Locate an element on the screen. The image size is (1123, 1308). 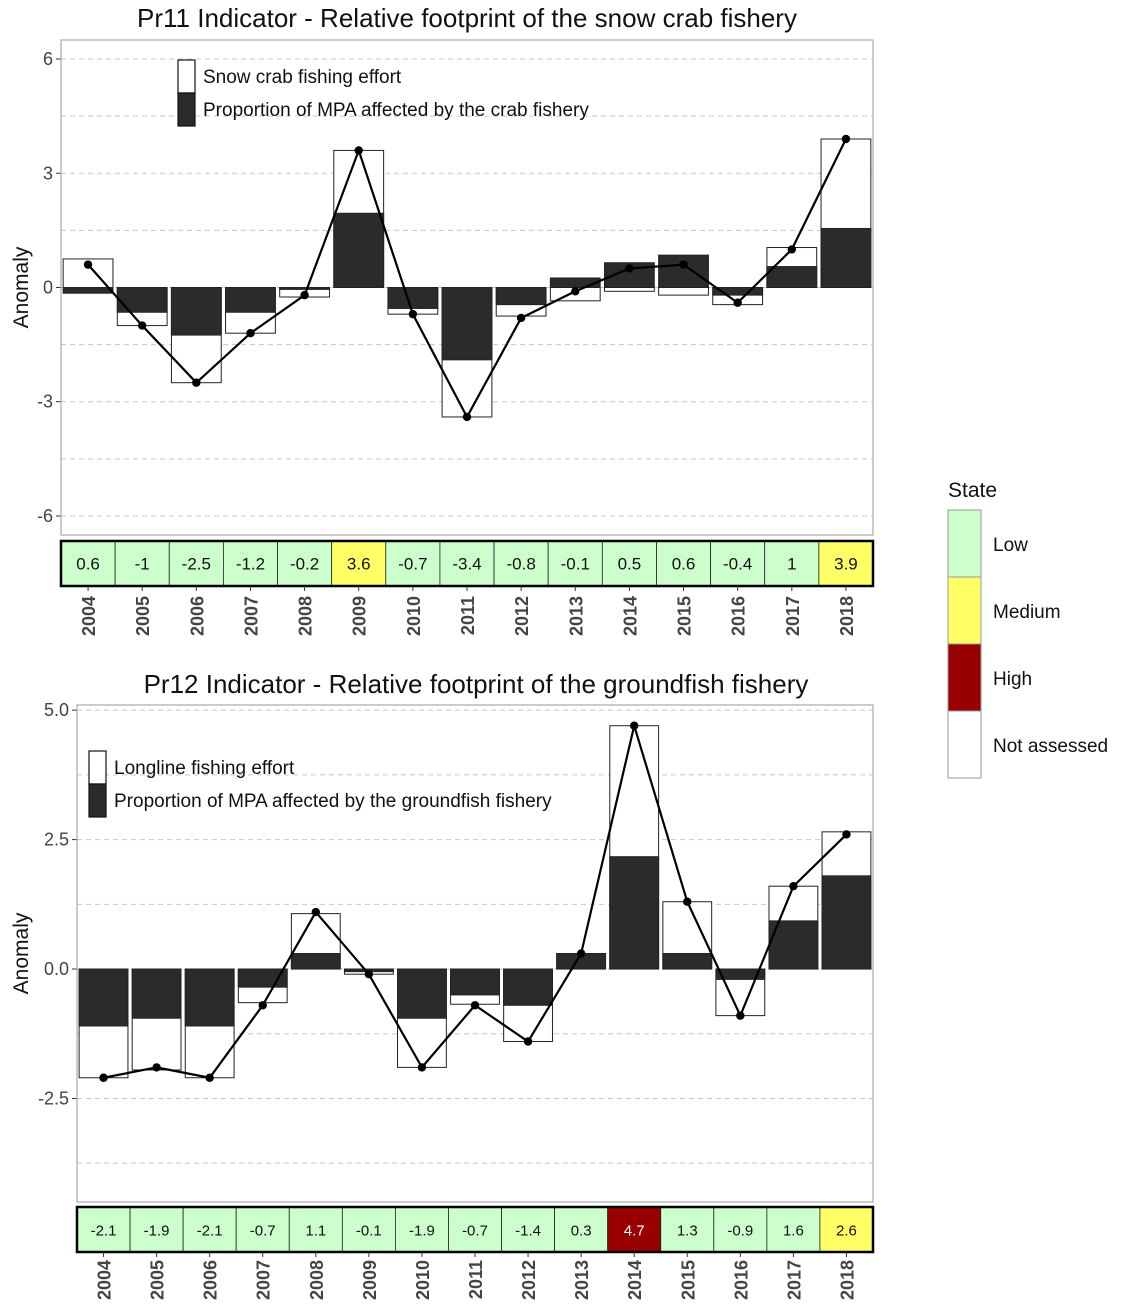
state-cell-2015 is located at coordinates (684, 563).